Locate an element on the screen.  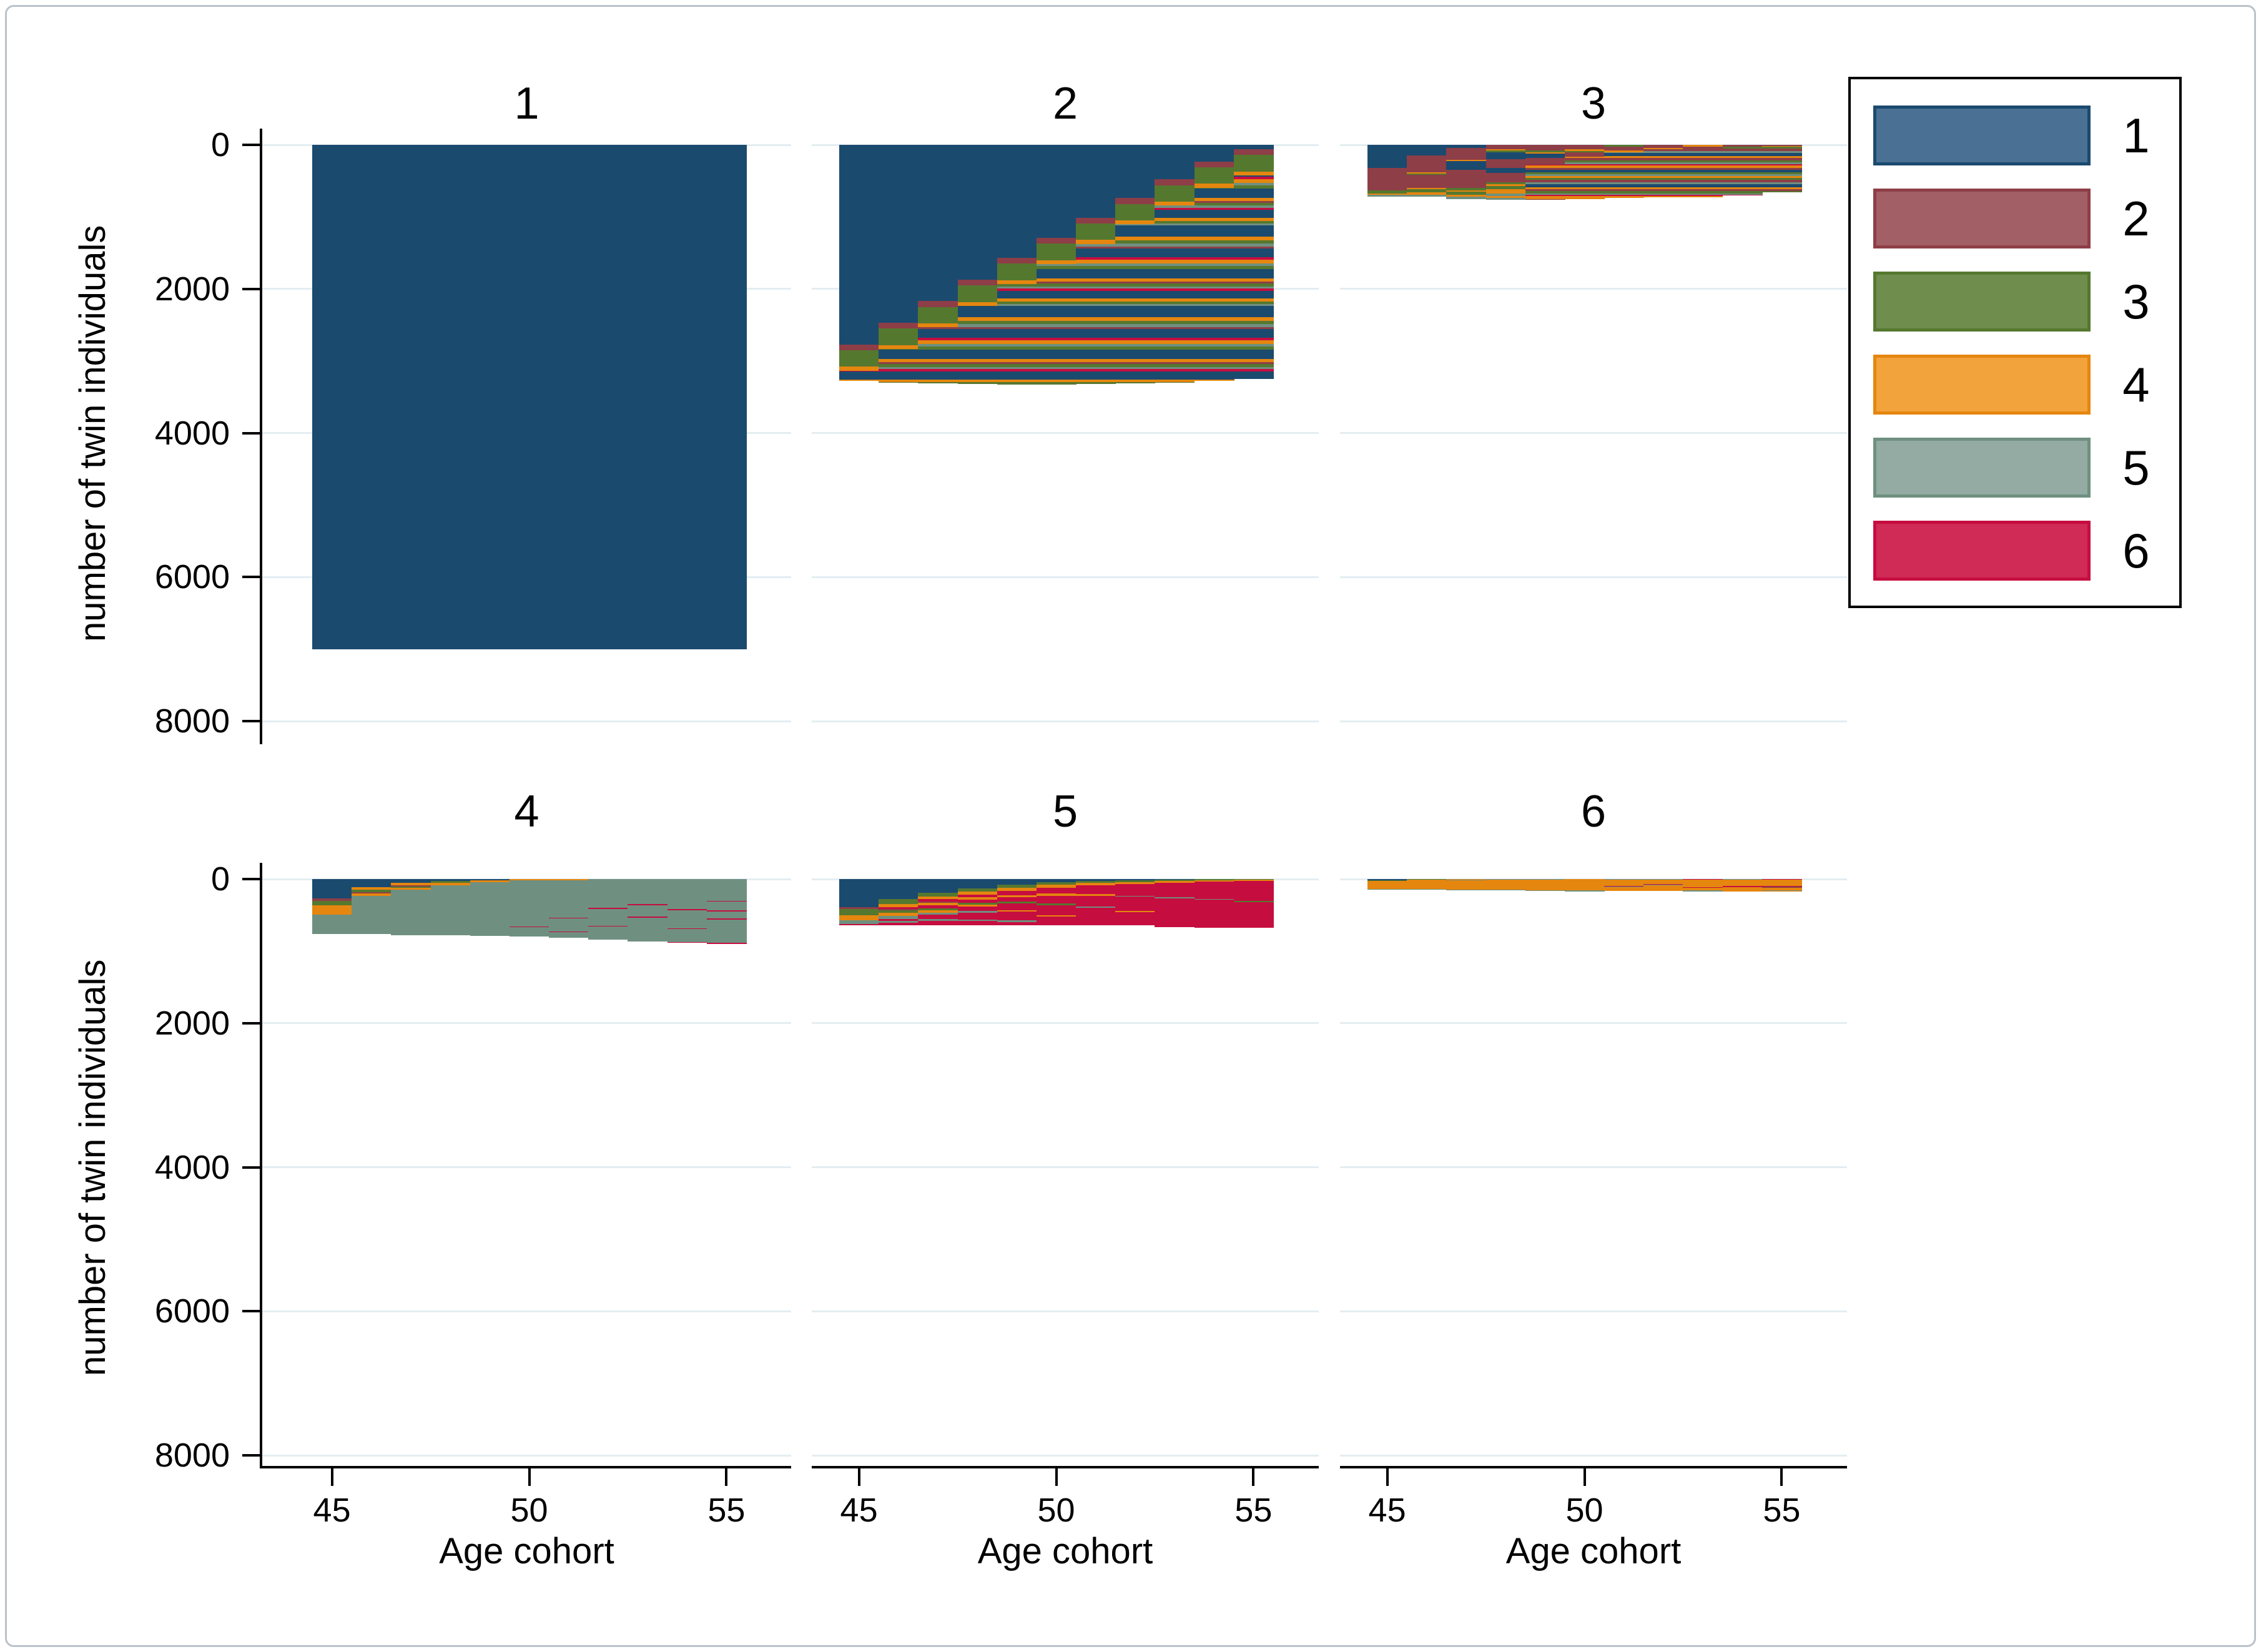
x-axis-title: Age cohort is located at coordinates (1065, 1551).